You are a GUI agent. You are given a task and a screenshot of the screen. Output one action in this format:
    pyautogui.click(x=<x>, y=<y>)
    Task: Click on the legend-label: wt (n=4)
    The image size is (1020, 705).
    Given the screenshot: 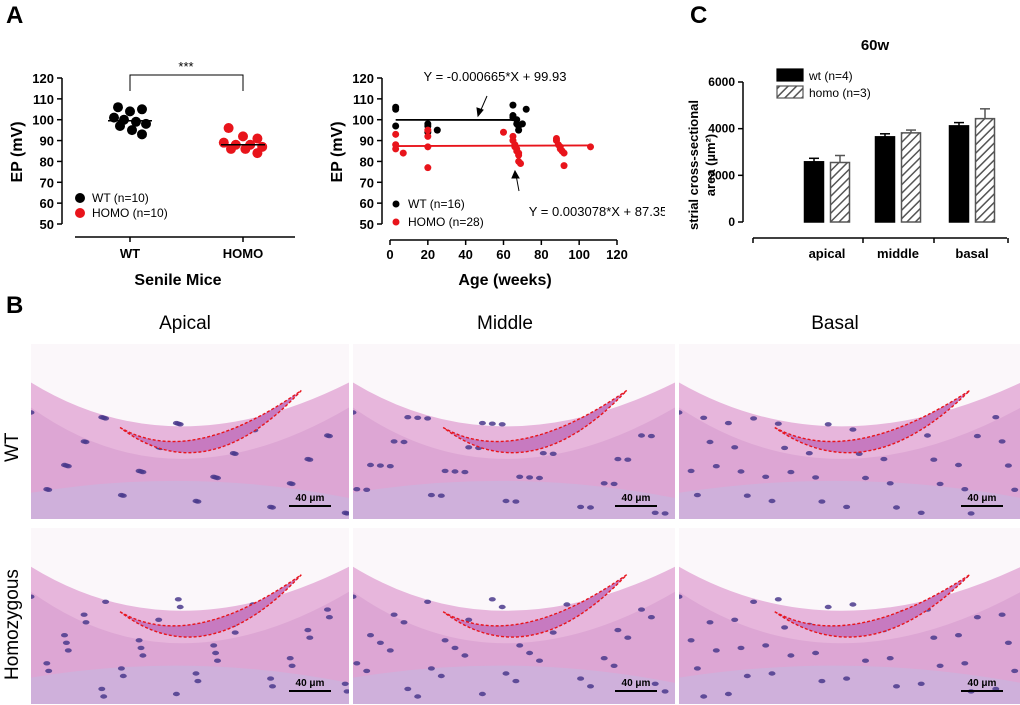 What is the action you would take?
    pyautogui.click(x=830, y=76)
    